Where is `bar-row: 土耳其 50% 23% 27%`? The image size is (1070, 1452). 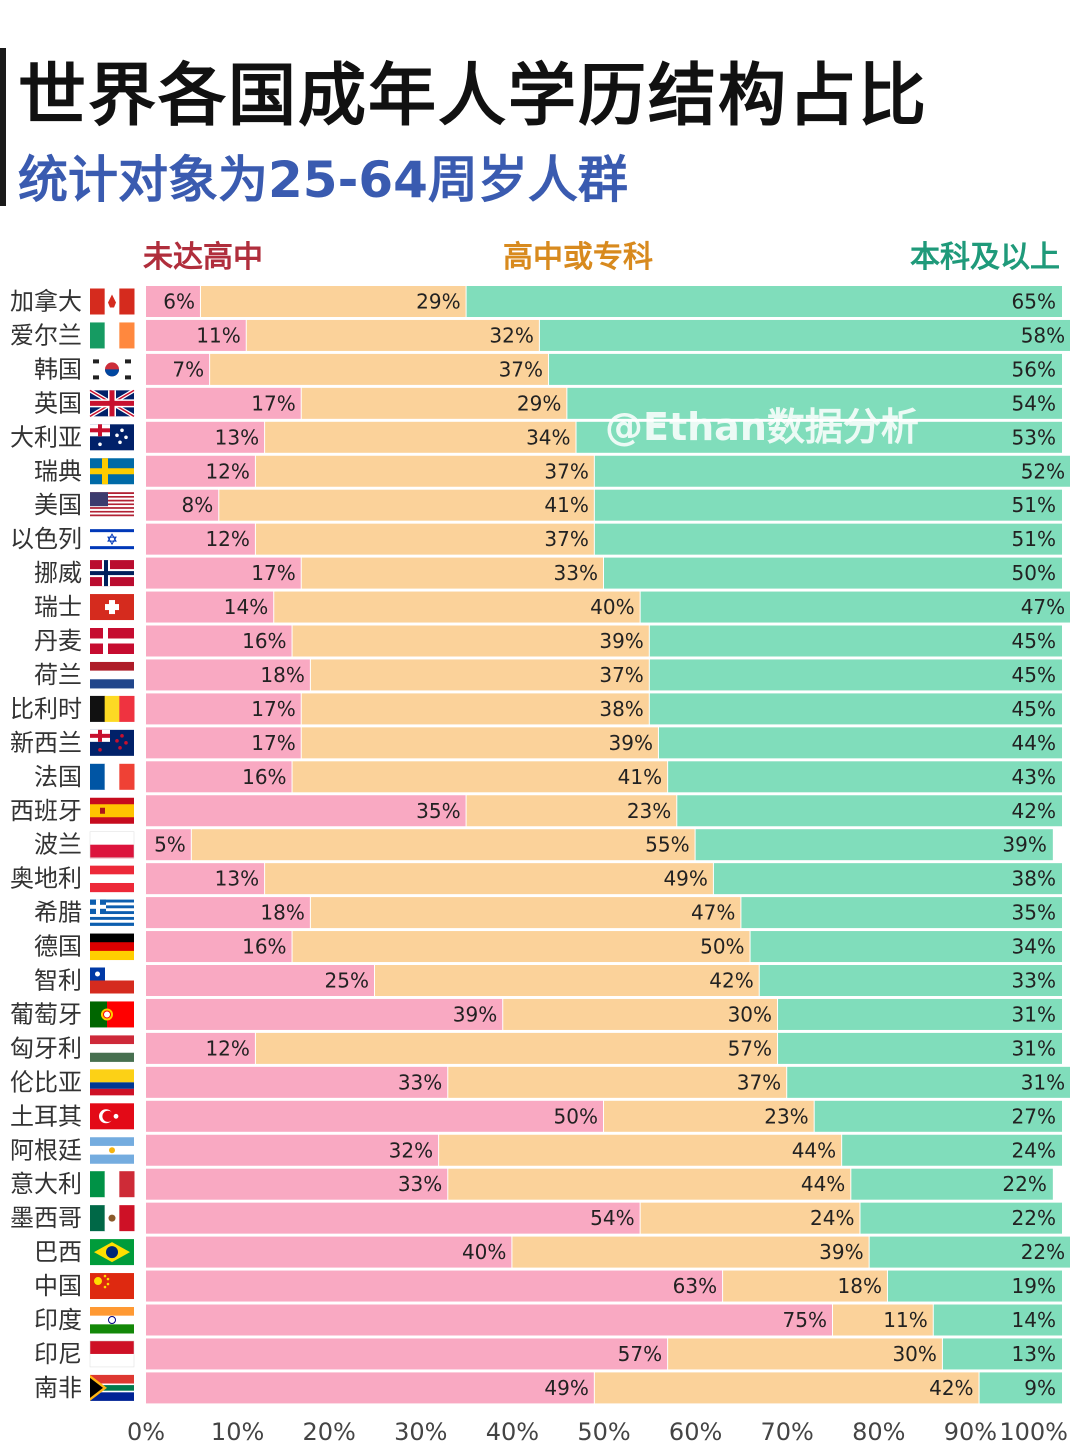 bar-row: 土耳其 50% 23% 27% is located at coordinates (536, 1116).